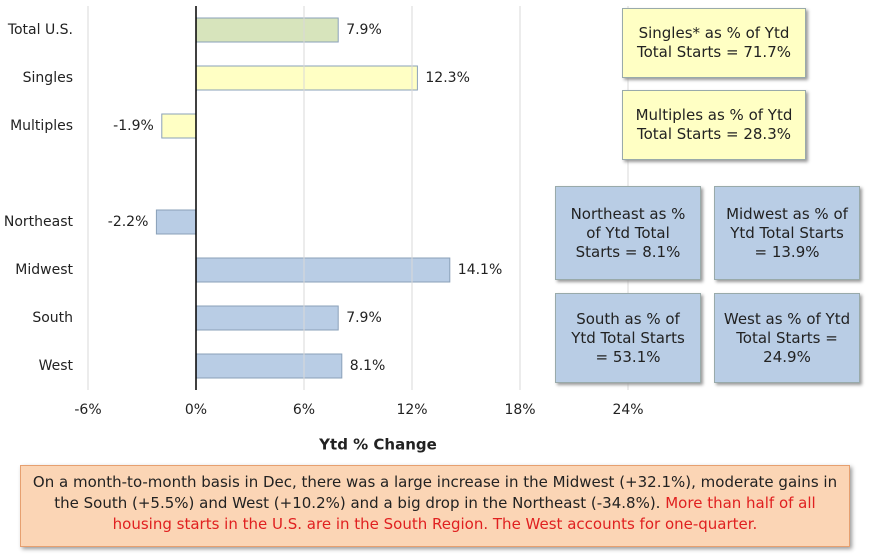 This screenshot has height=555, width=870. What do you see at coordinates (196, 410) in the screenshot?
I see `x-tick-label: 0%` at bounding box center [196, 410].